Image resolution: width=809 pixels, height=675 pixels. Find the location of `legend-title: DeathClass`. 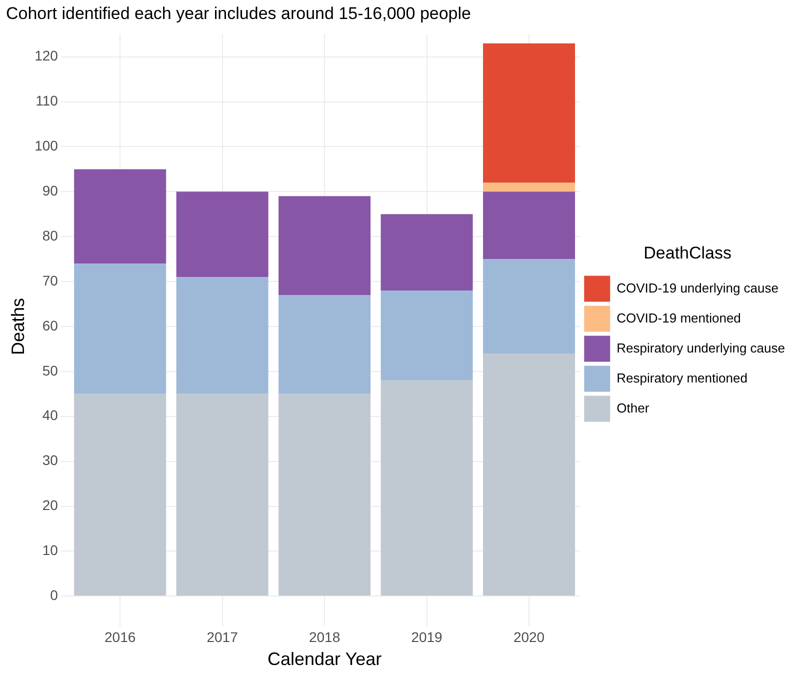

legend-title: DeathClass is located at coordinates (688, 252).